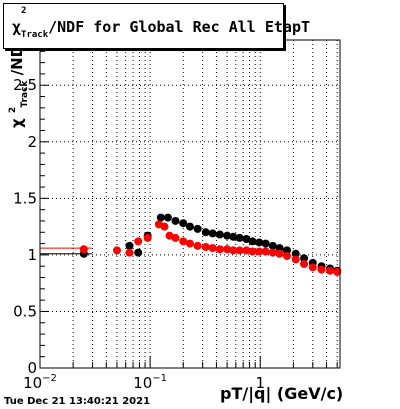 The height and width of the screenshot is (409, 400). Describe the element at coordinates (77, 401) in the screenshot. I see `timestamp: Tue Dec 21 13:40:21 2021` at that location.